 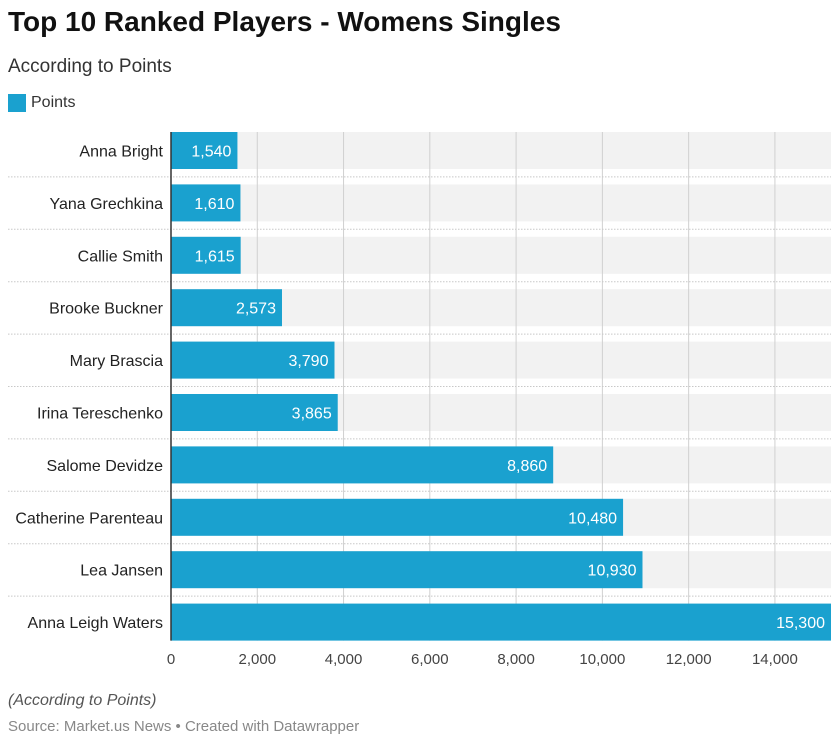 I want to click on bar-value-label: 8,860, so click(x=527, y=466).